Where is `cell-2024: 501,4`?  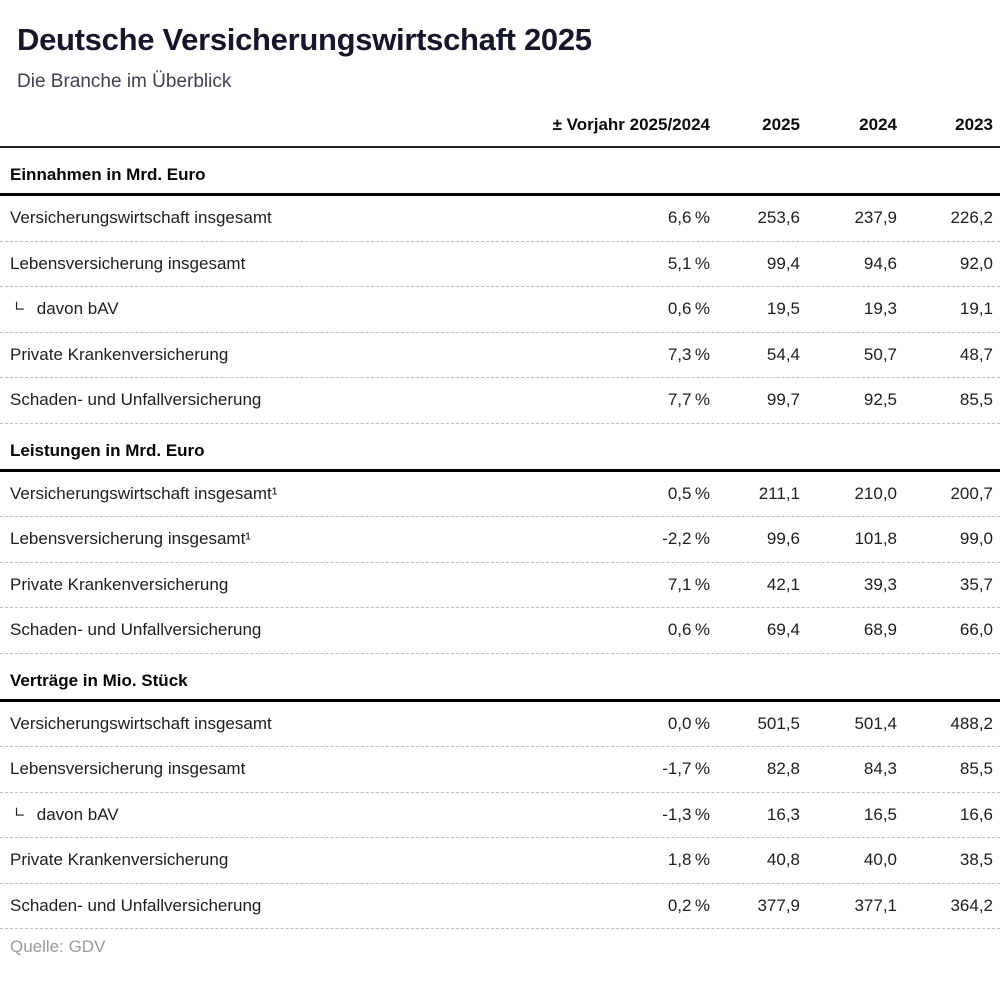
cell-2024: 501,4 is located at coordinates (875, 723).